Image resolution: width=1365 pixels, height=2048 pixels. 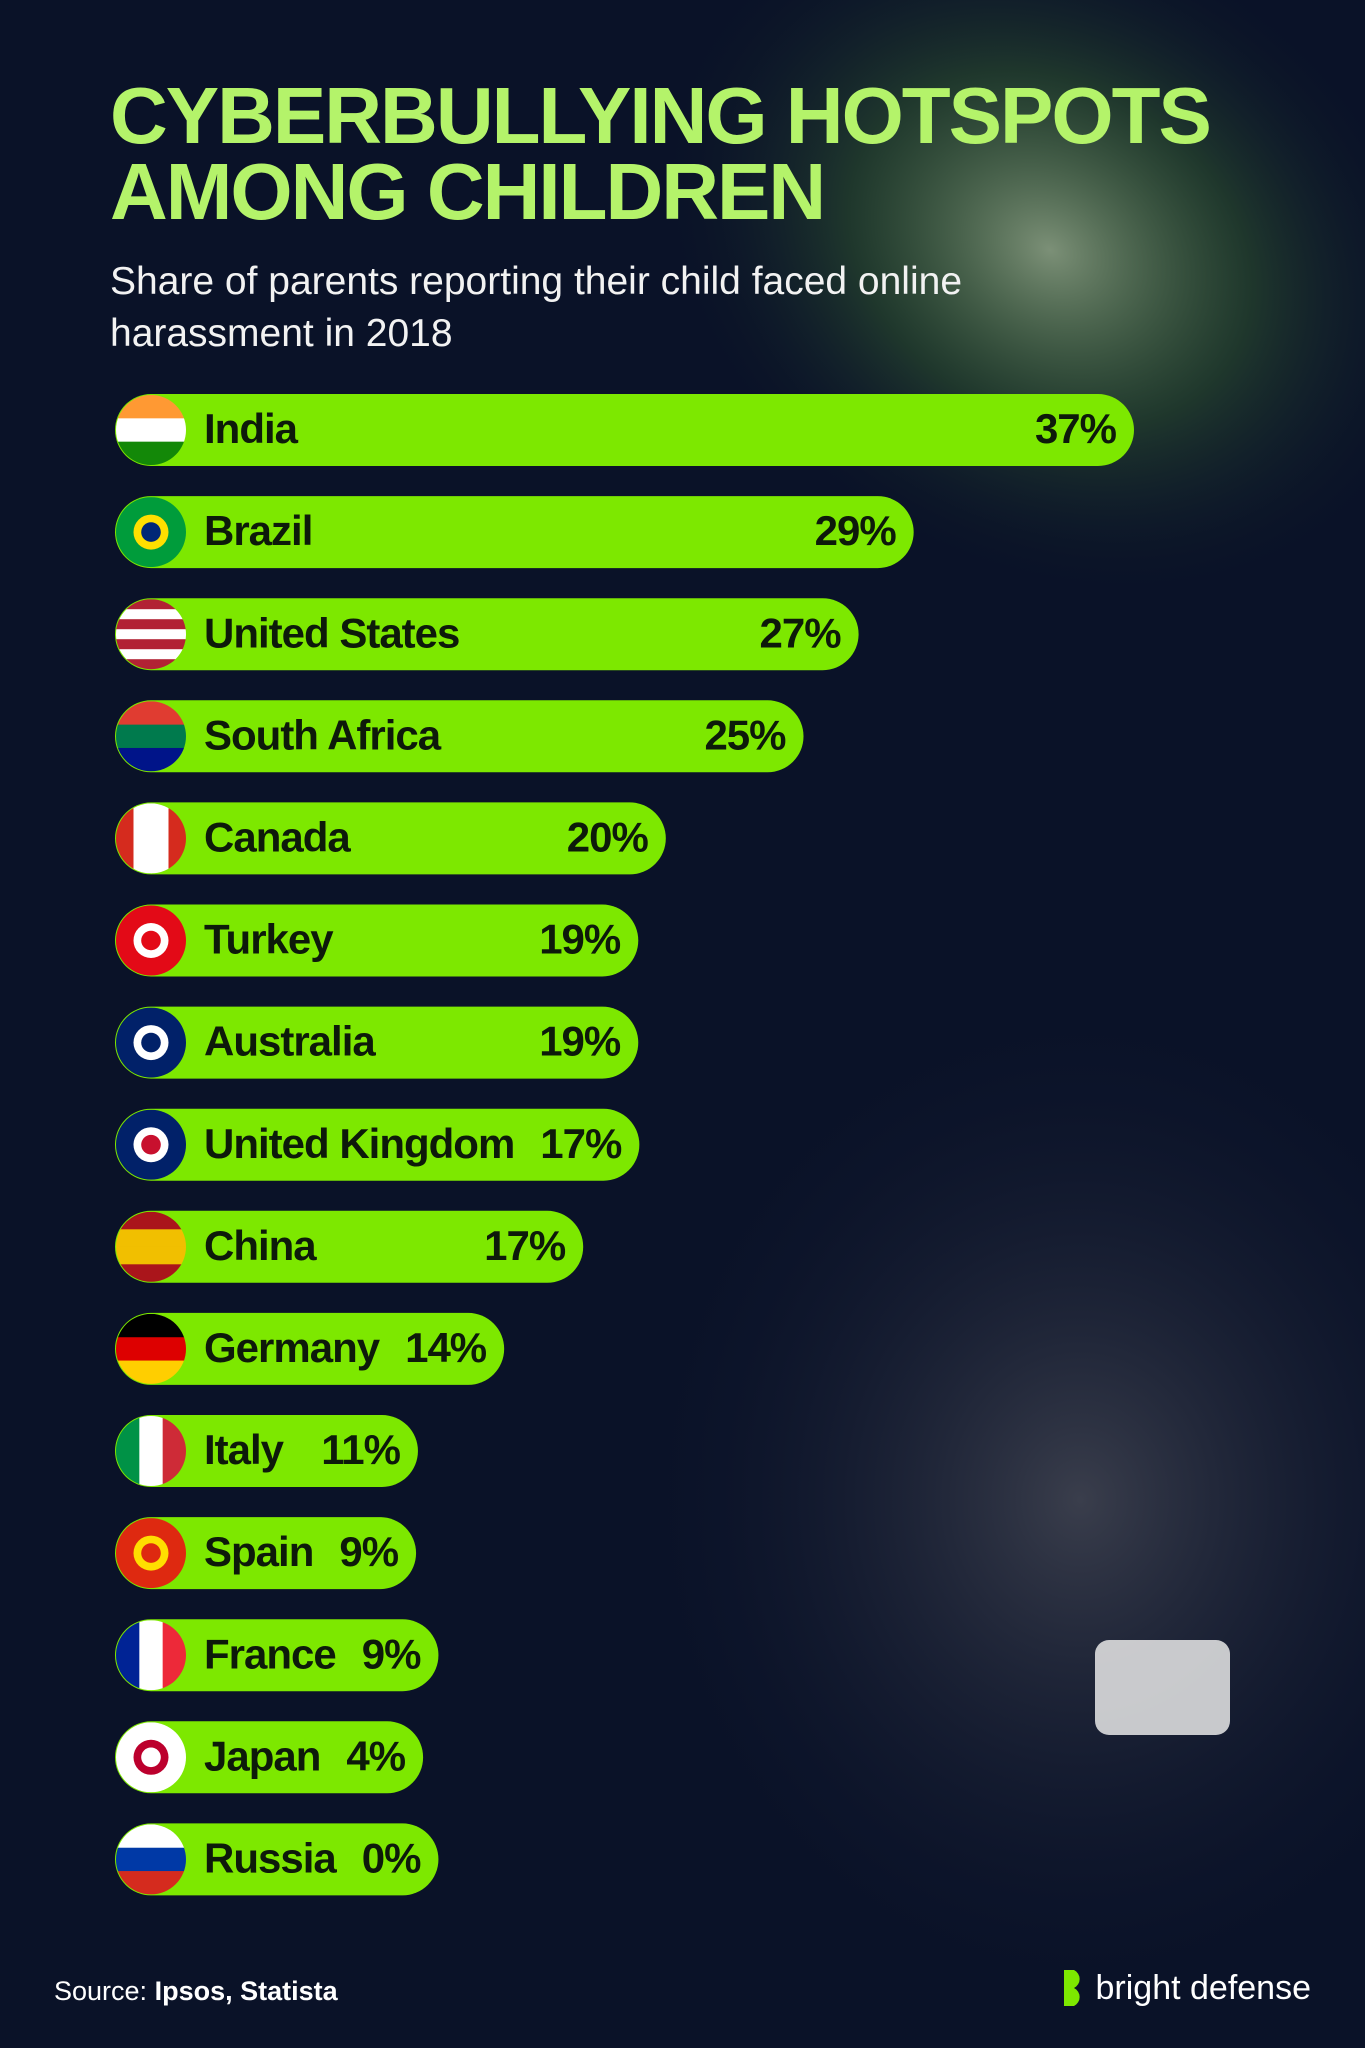 I want to click on category-label: Brazil, so click(x=258, y=530).